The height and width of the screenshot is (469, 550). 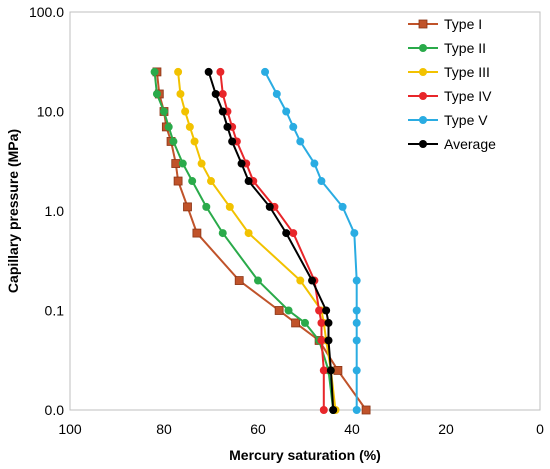 I want to click on legend-label: Type III, so click(x=467, y=72).